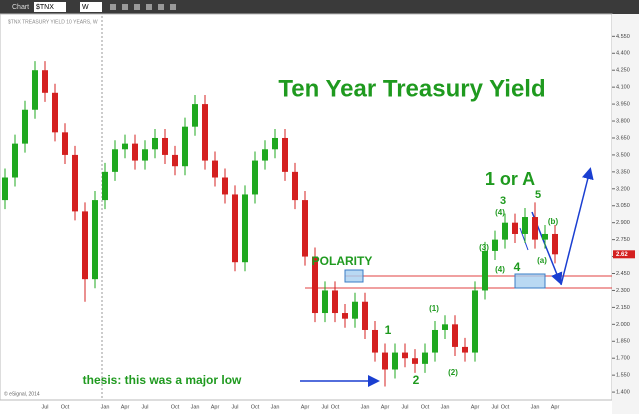 The width and height of the screenshot is (639, 414). Describe the element at coordinates (319, 7) in the screenshot. I see `toolbar` at that location.